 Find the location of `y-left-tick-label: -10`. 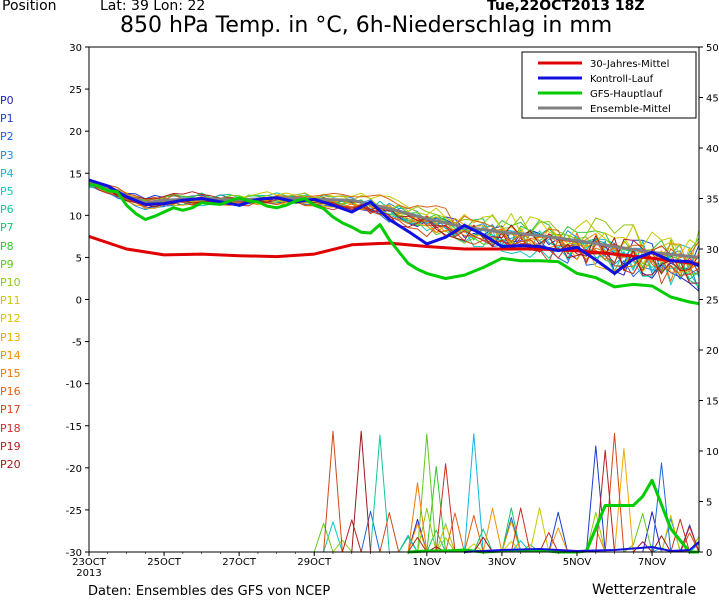

y-left-tick-label: -10 is located at coordinates (74, 385).